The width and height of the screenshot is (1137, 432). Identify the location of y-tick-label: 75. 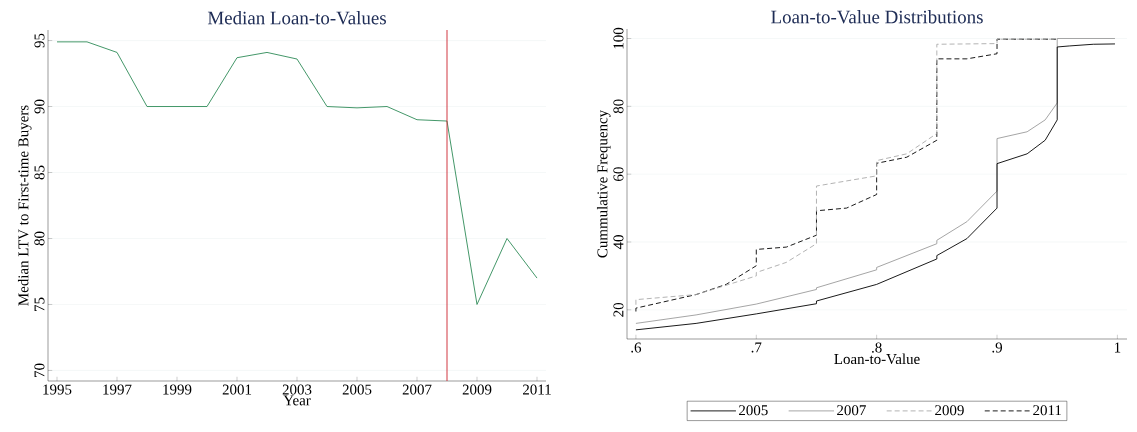
(39, 304).